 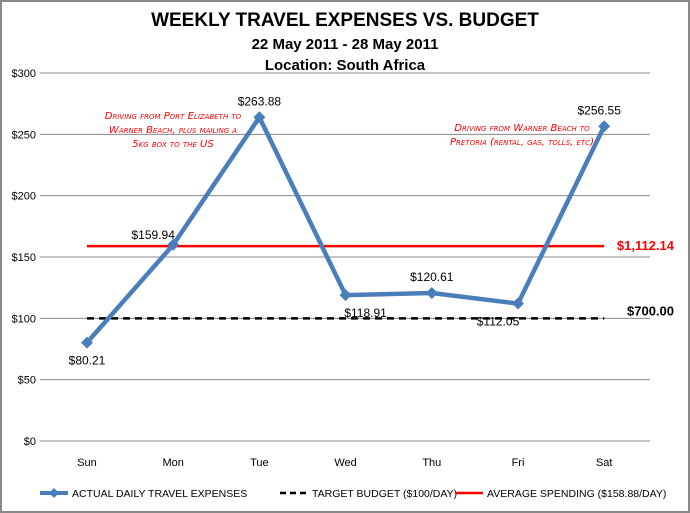 What do you see at coordinates (432, 277) in the screenshot?
I see `data-label: $120.61` at bounding box center [432, 277].